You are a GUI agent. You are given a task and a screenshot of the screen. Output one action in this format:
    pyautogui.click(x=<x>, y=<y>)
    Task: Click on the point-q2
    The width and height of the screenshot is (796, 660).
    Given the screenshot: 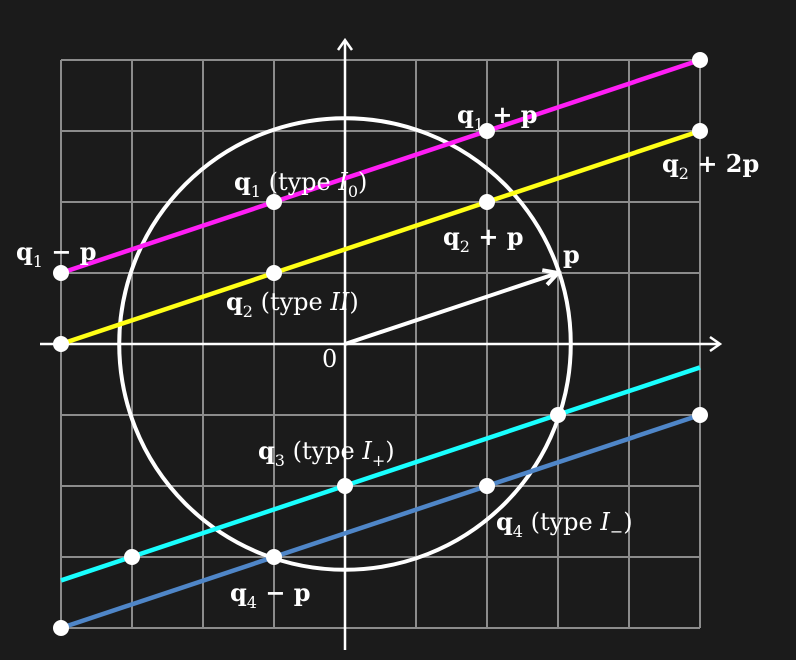 What is the action you would take?
    pyautogui.click(x=274, y=273)
    